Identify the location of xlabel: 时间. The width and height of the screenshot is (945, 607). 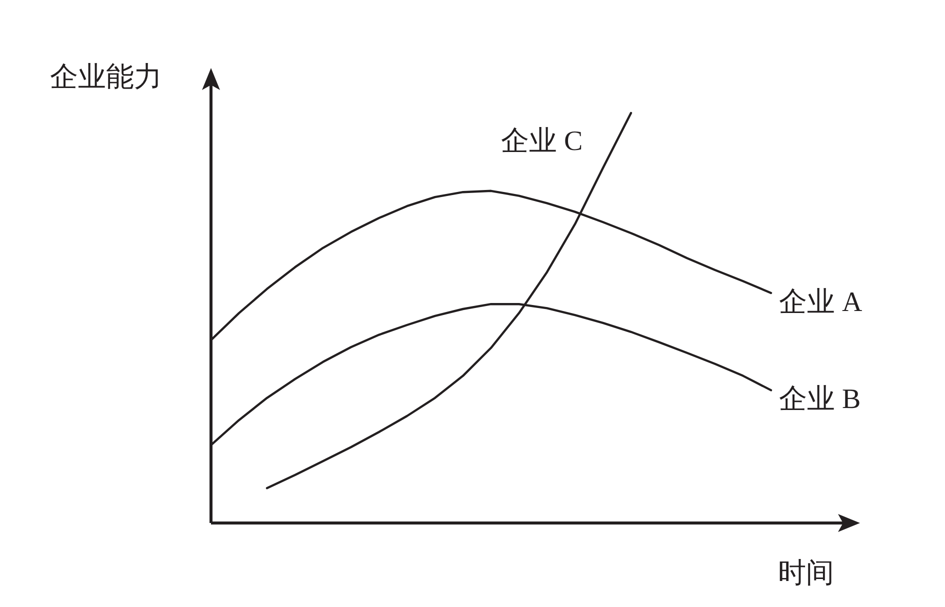
(806, 573).